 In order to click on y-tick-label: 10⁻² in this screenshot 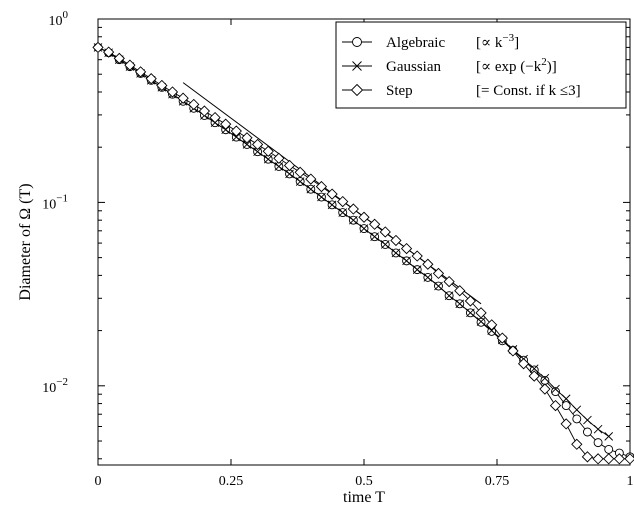, I will do `click(55, 386)`.